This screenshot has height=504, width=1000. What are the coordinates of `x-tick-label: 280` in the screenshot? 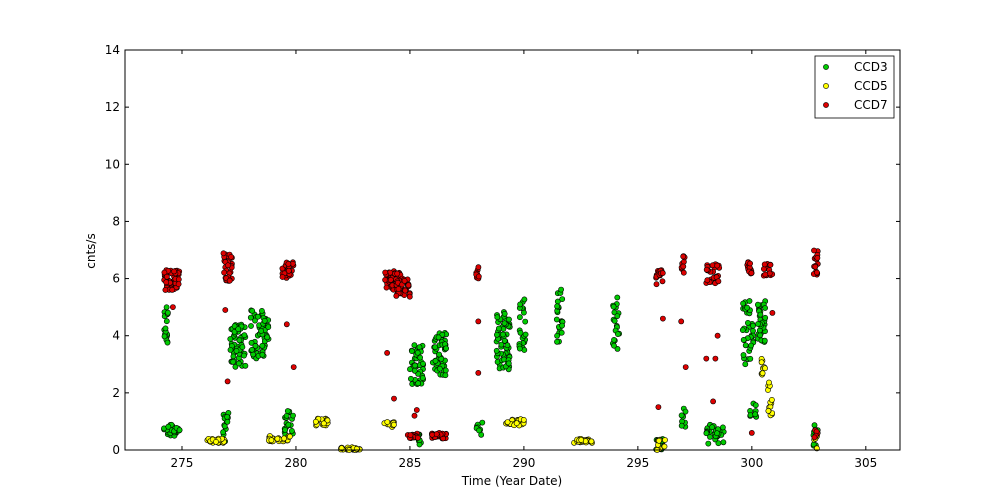 It's located at (296, 463).